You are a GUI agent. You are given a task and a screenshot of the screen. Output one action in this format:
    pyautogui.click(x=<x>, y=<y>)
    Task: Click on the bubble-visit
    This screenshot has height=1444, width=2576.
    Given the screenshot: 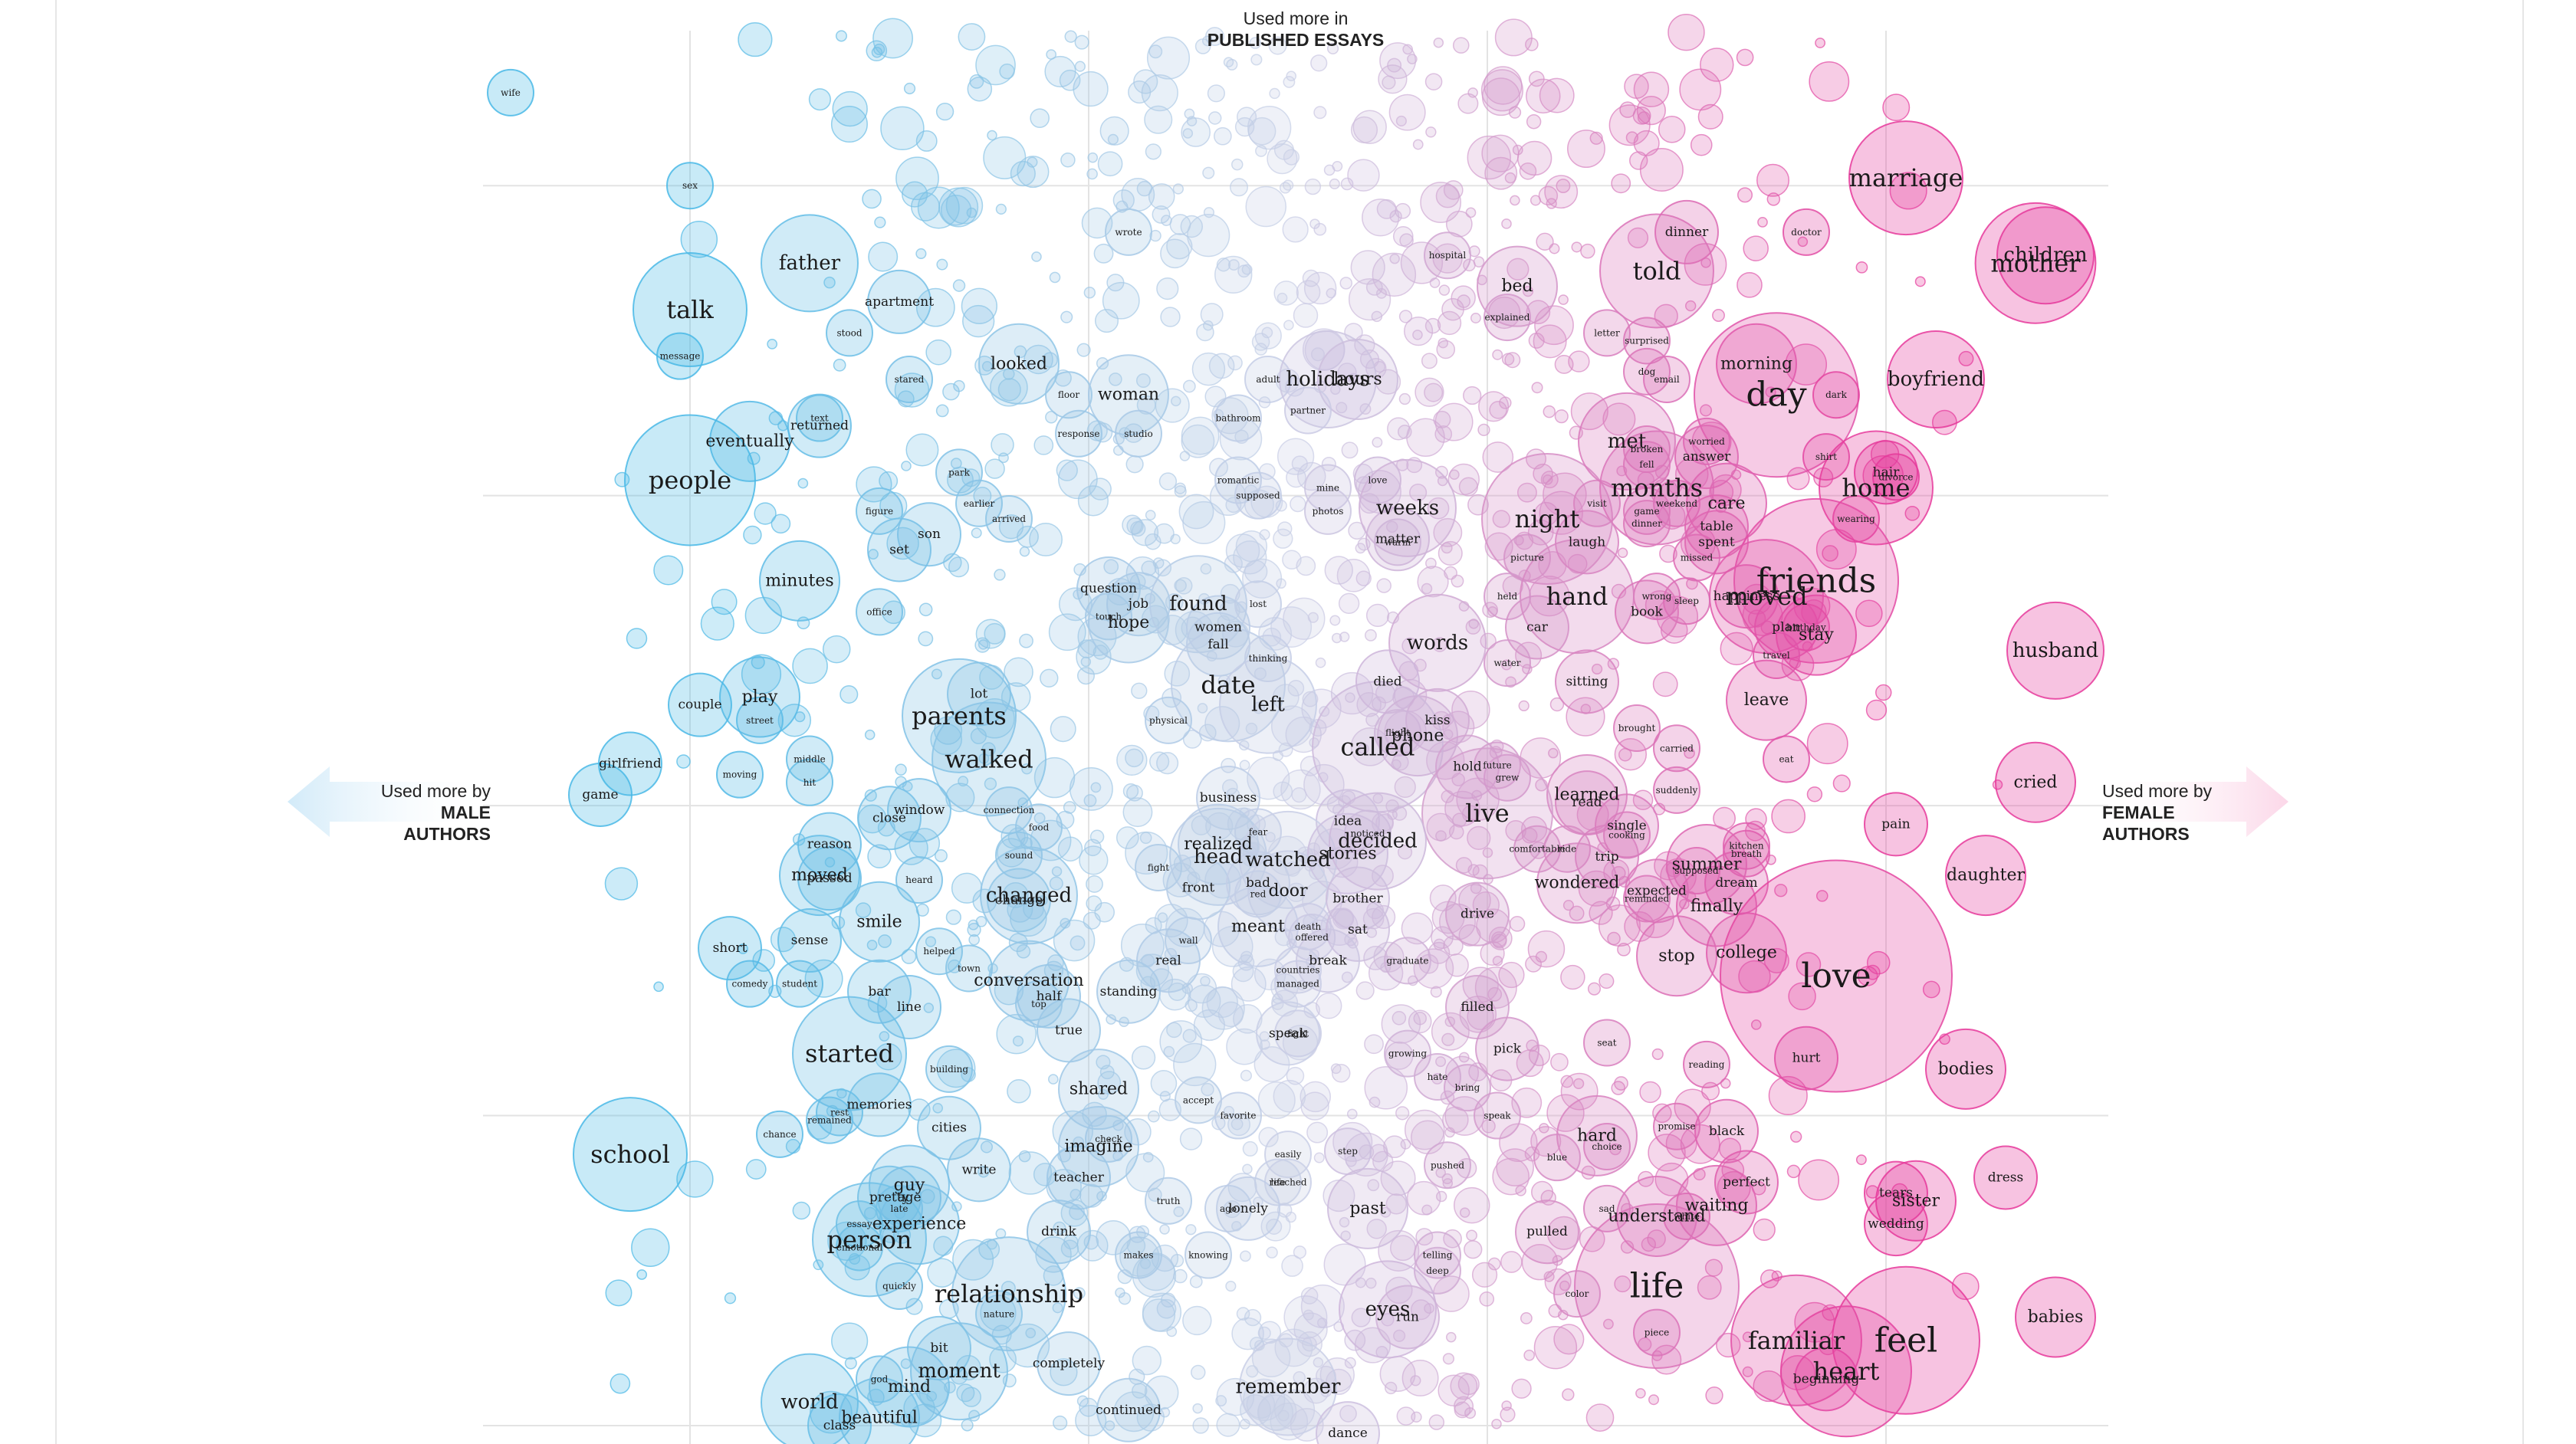 What is the action you would take?
    pyautogui.click(x=1597, y=503)
    